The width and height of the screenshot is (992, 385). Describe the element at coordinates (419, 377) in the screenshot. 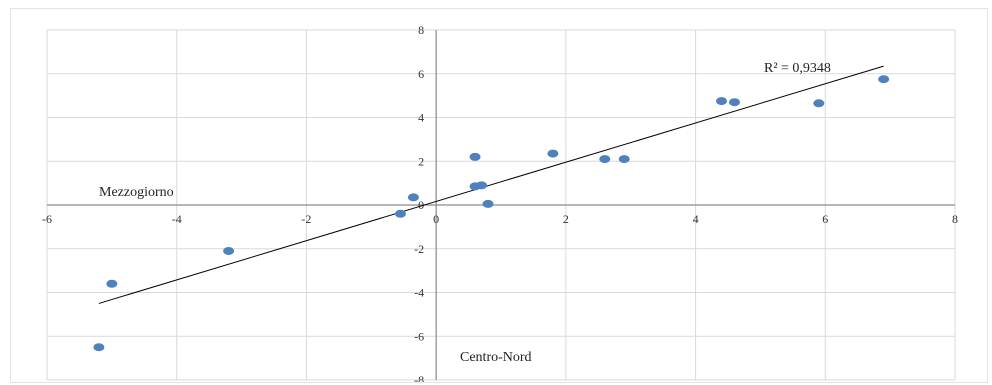

I see `y-tick-label: -8` at that location.